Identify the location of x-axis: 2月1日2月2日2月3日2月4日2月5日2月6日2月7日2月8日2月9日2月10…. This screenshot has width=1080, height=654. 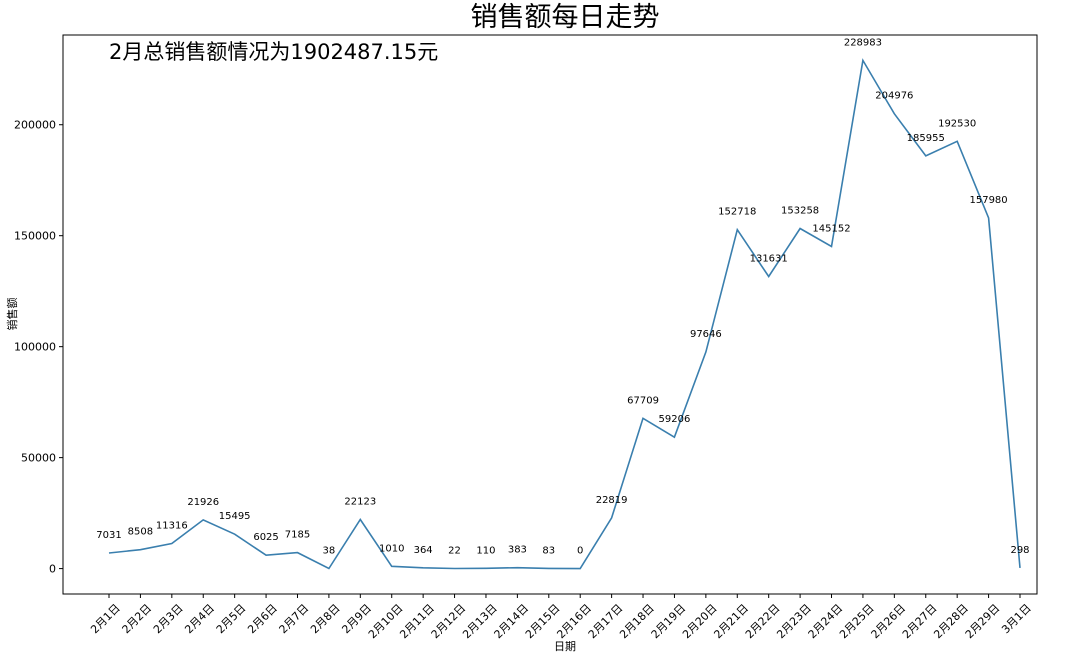
(561, 617).